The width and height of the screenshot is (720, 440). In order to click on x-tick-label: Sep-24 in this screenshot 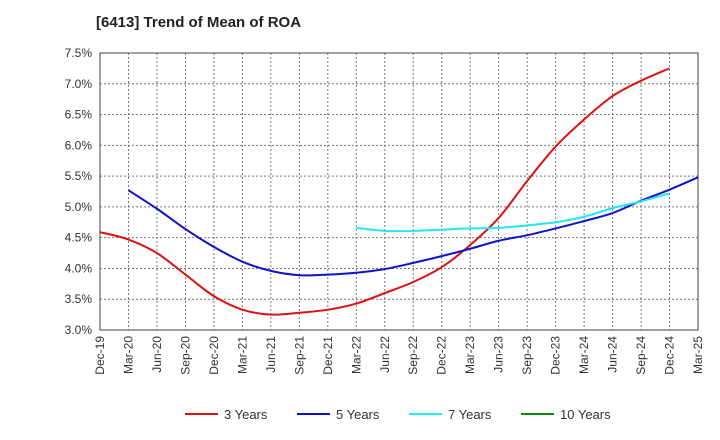, I will do `click(641, 355)`.